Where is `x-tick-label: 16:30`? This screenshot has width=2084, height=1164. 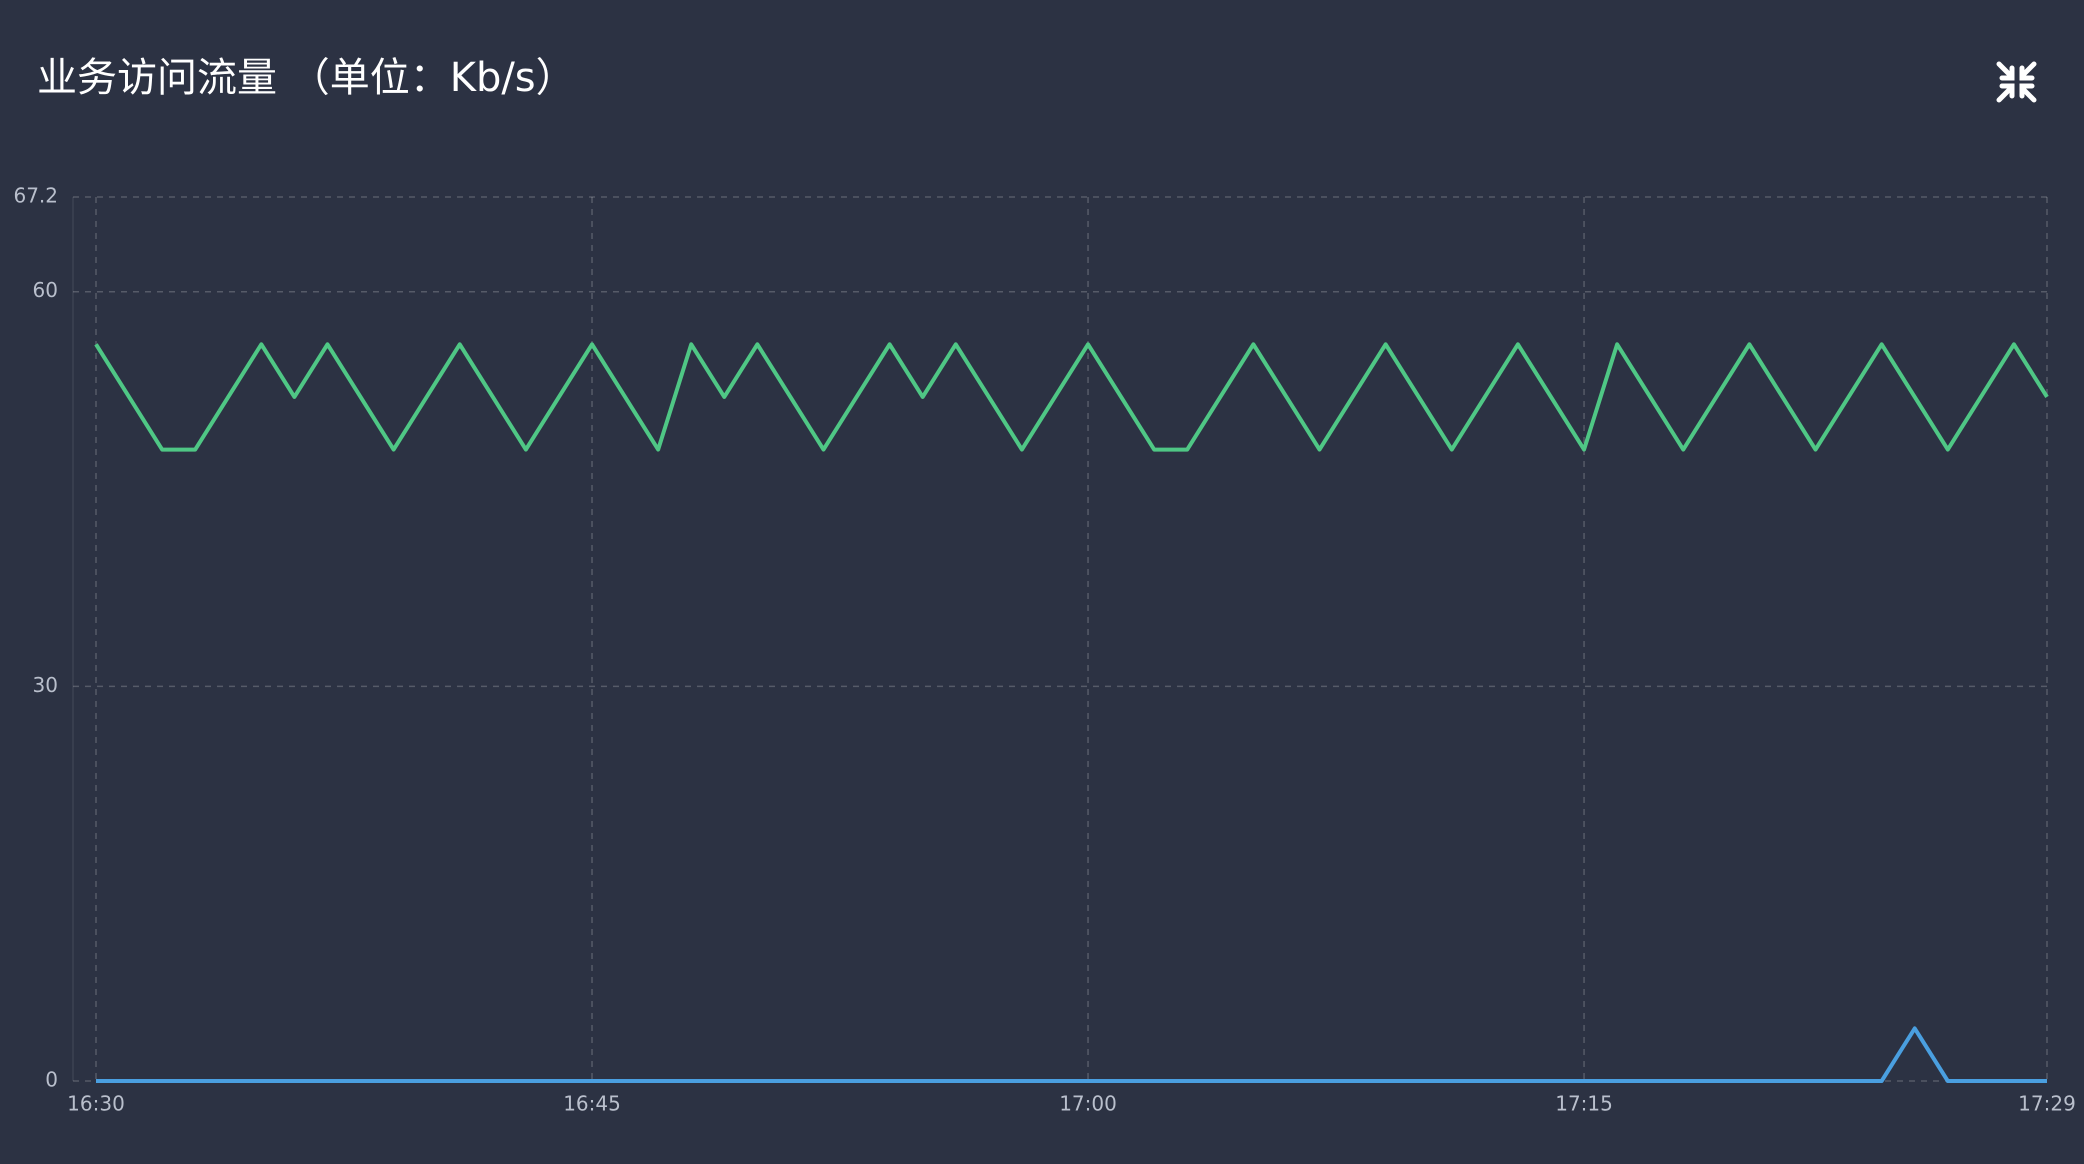 x-tick-label: 16:30 is located at coordinates (96, 1104).